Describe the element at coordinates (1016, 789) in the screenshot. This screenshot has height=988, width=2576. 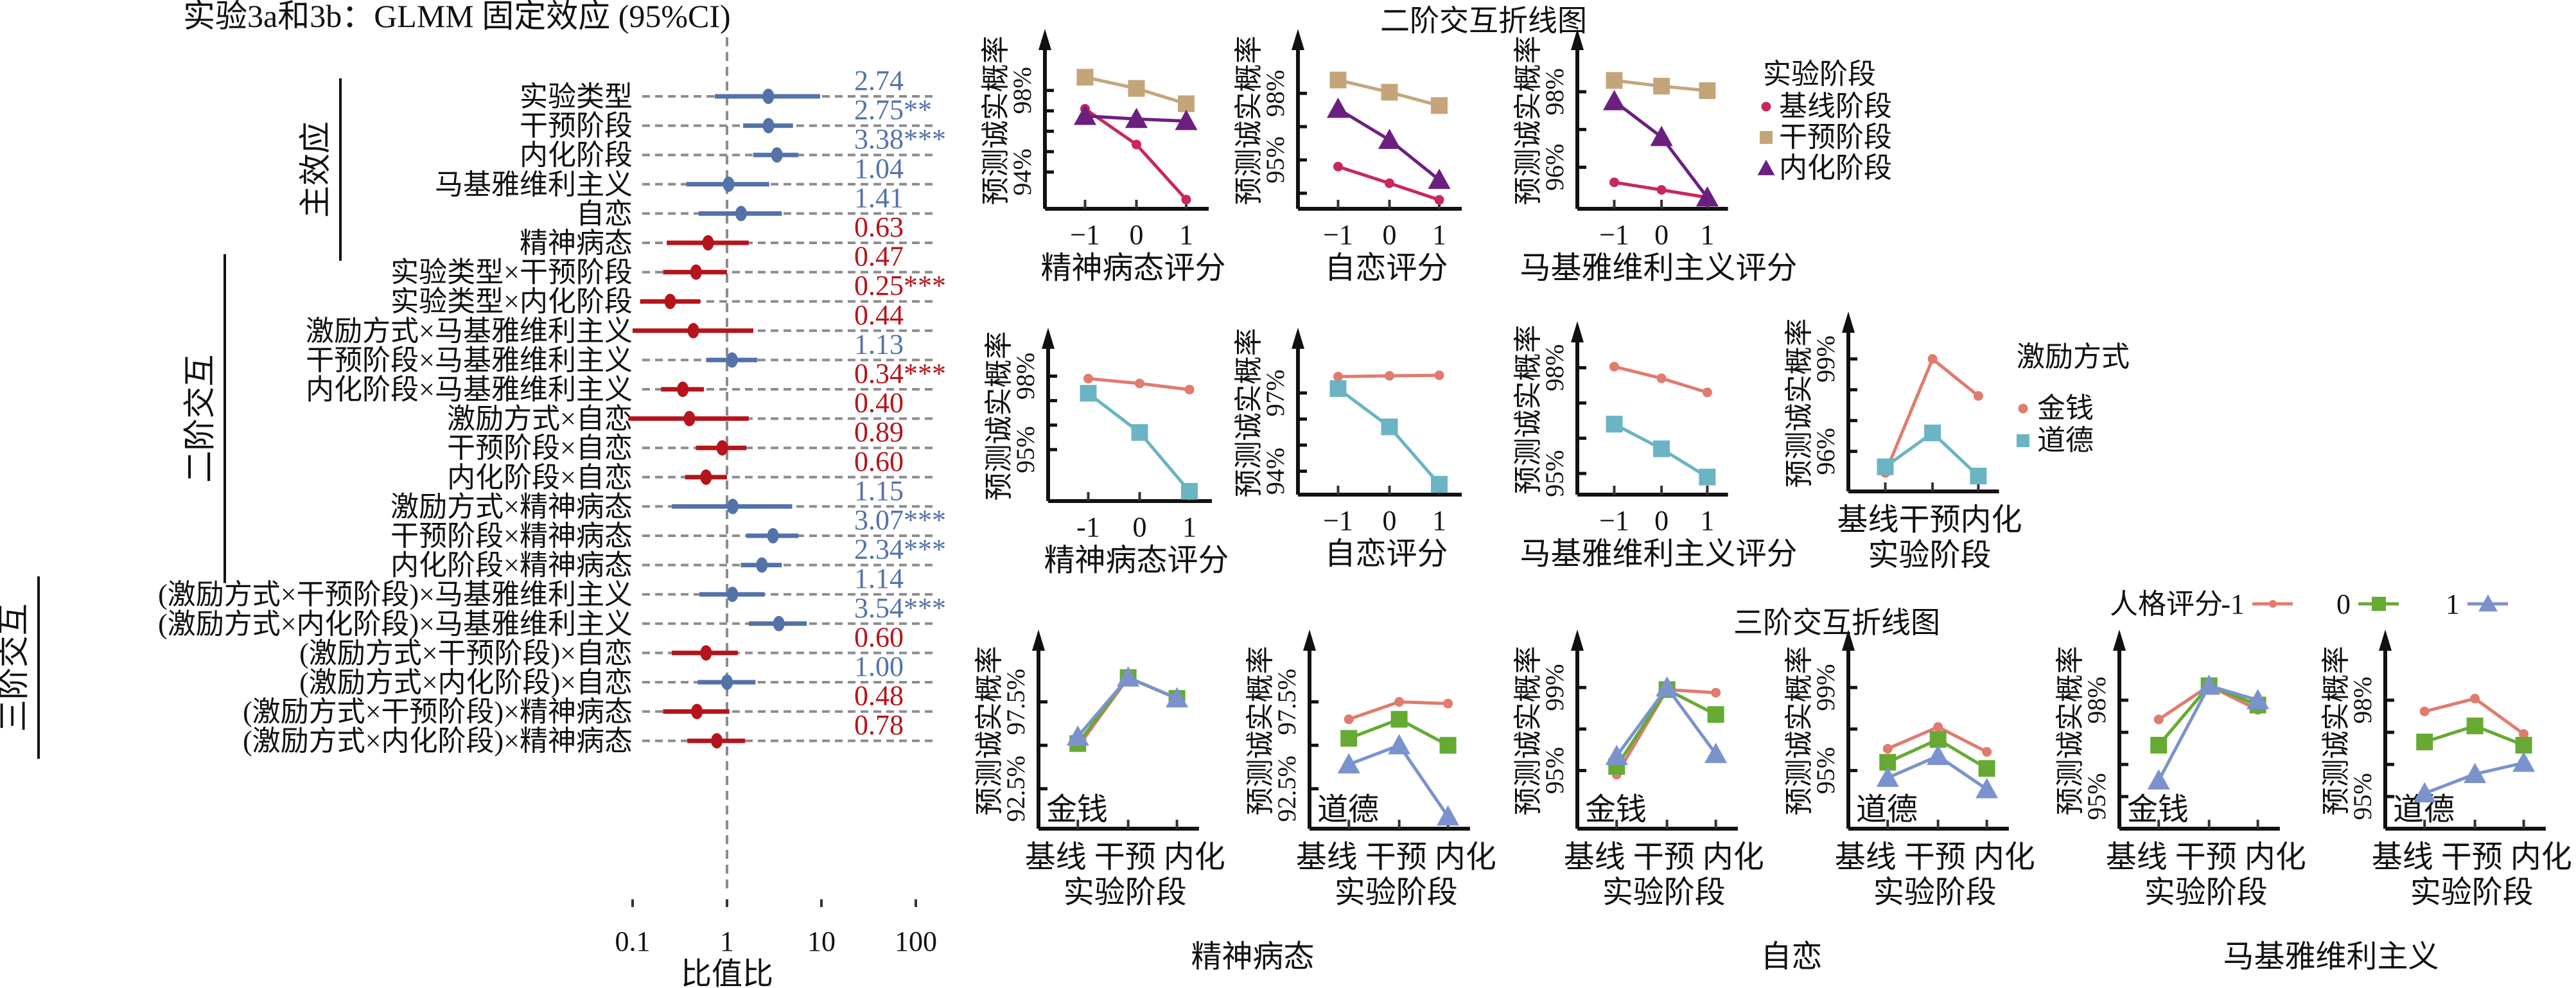
I see `y-tick-label: 92.5%` at that location.